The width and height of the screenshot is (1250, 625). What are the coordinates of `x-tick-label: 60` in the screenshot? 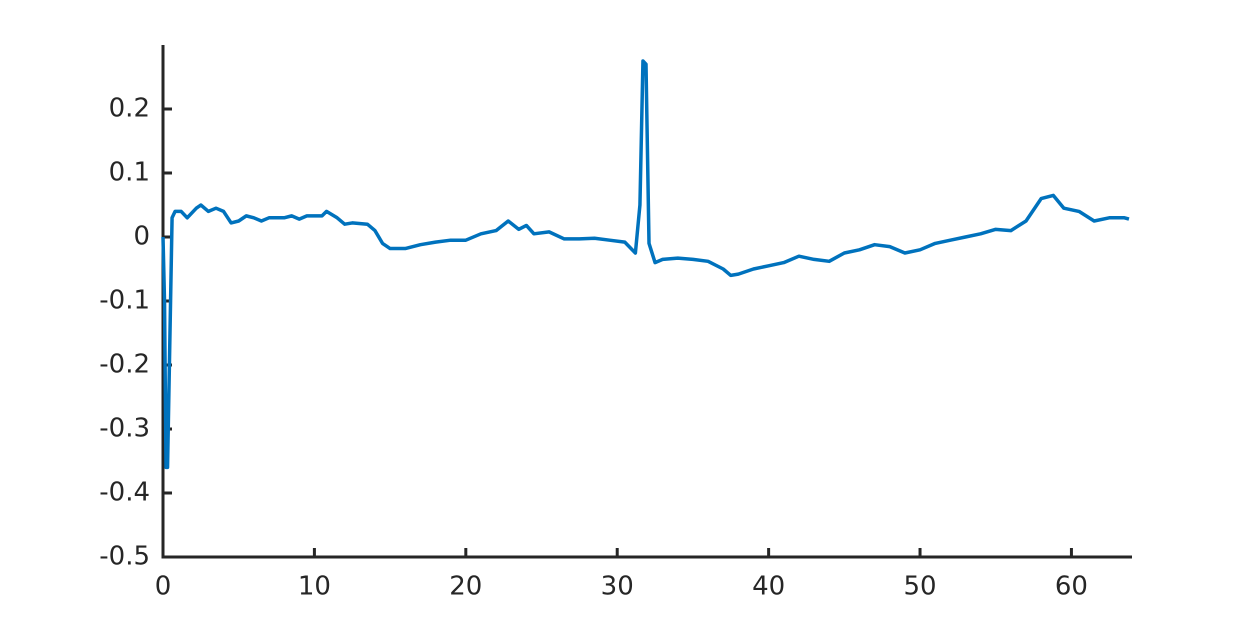 It's located at (1071, 587).